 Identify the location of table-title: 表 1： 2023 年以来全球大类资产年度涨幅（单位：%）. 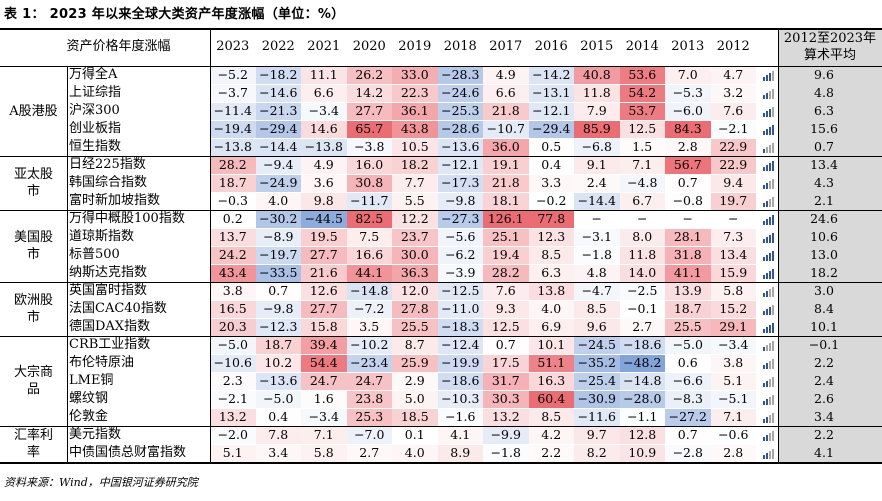
(174, 14).